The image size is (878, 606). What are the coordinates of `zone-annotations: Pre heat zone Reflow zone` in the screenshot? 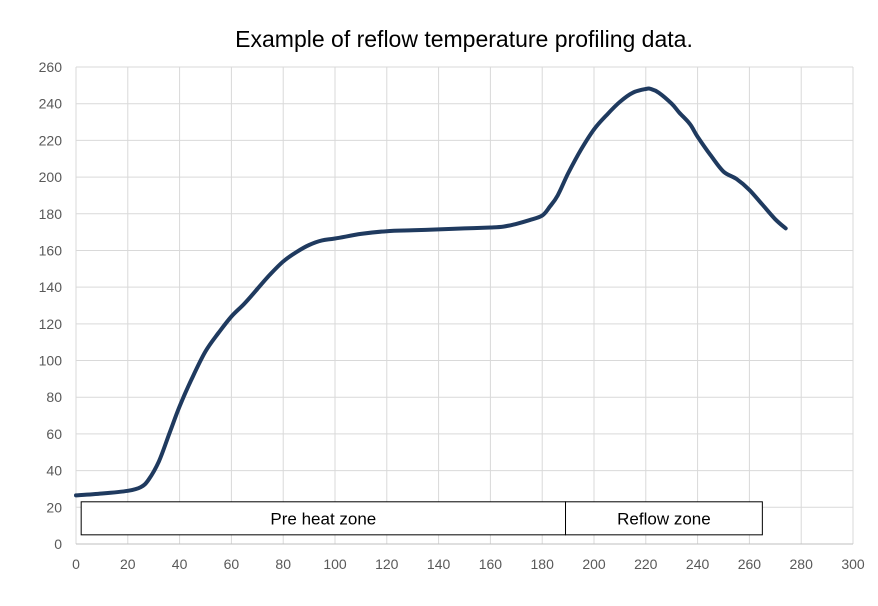 It's located at (421, 518).